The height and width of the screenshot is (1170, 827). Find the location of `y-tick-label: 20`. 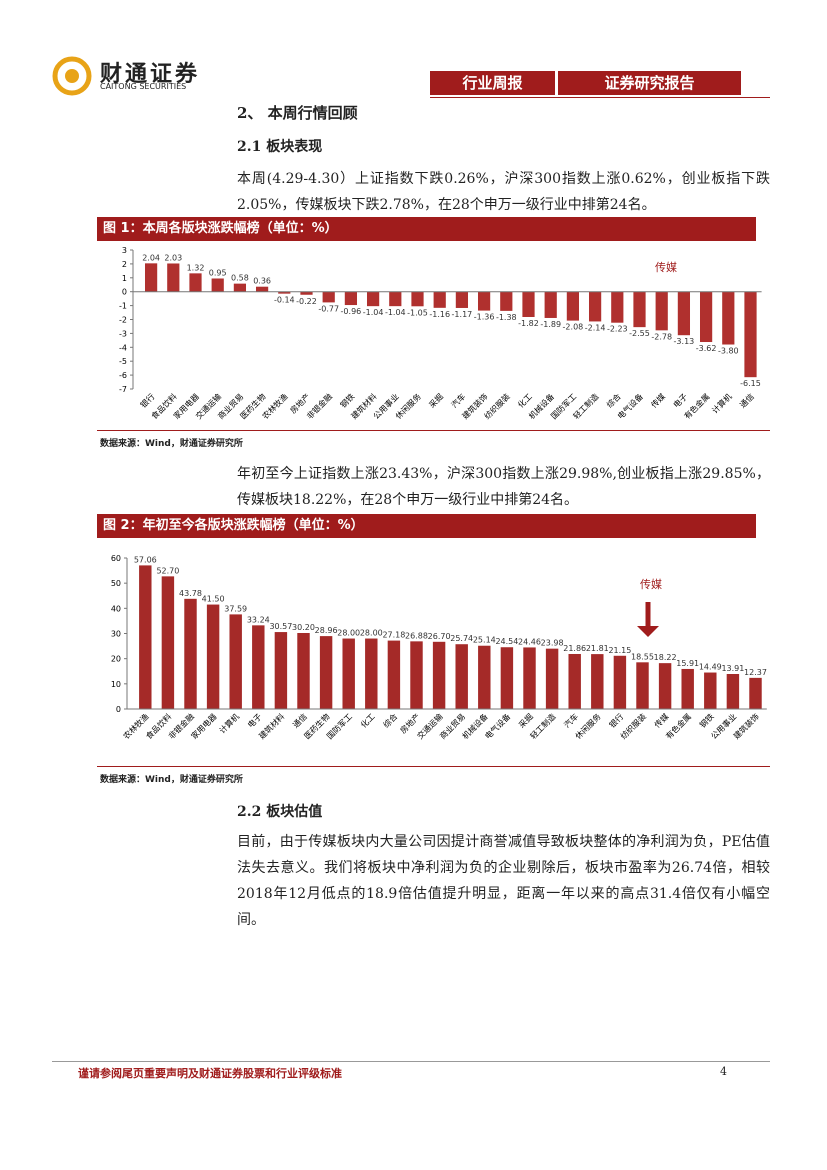

y-tick-label: 20 is located at coordinates (116, 659).